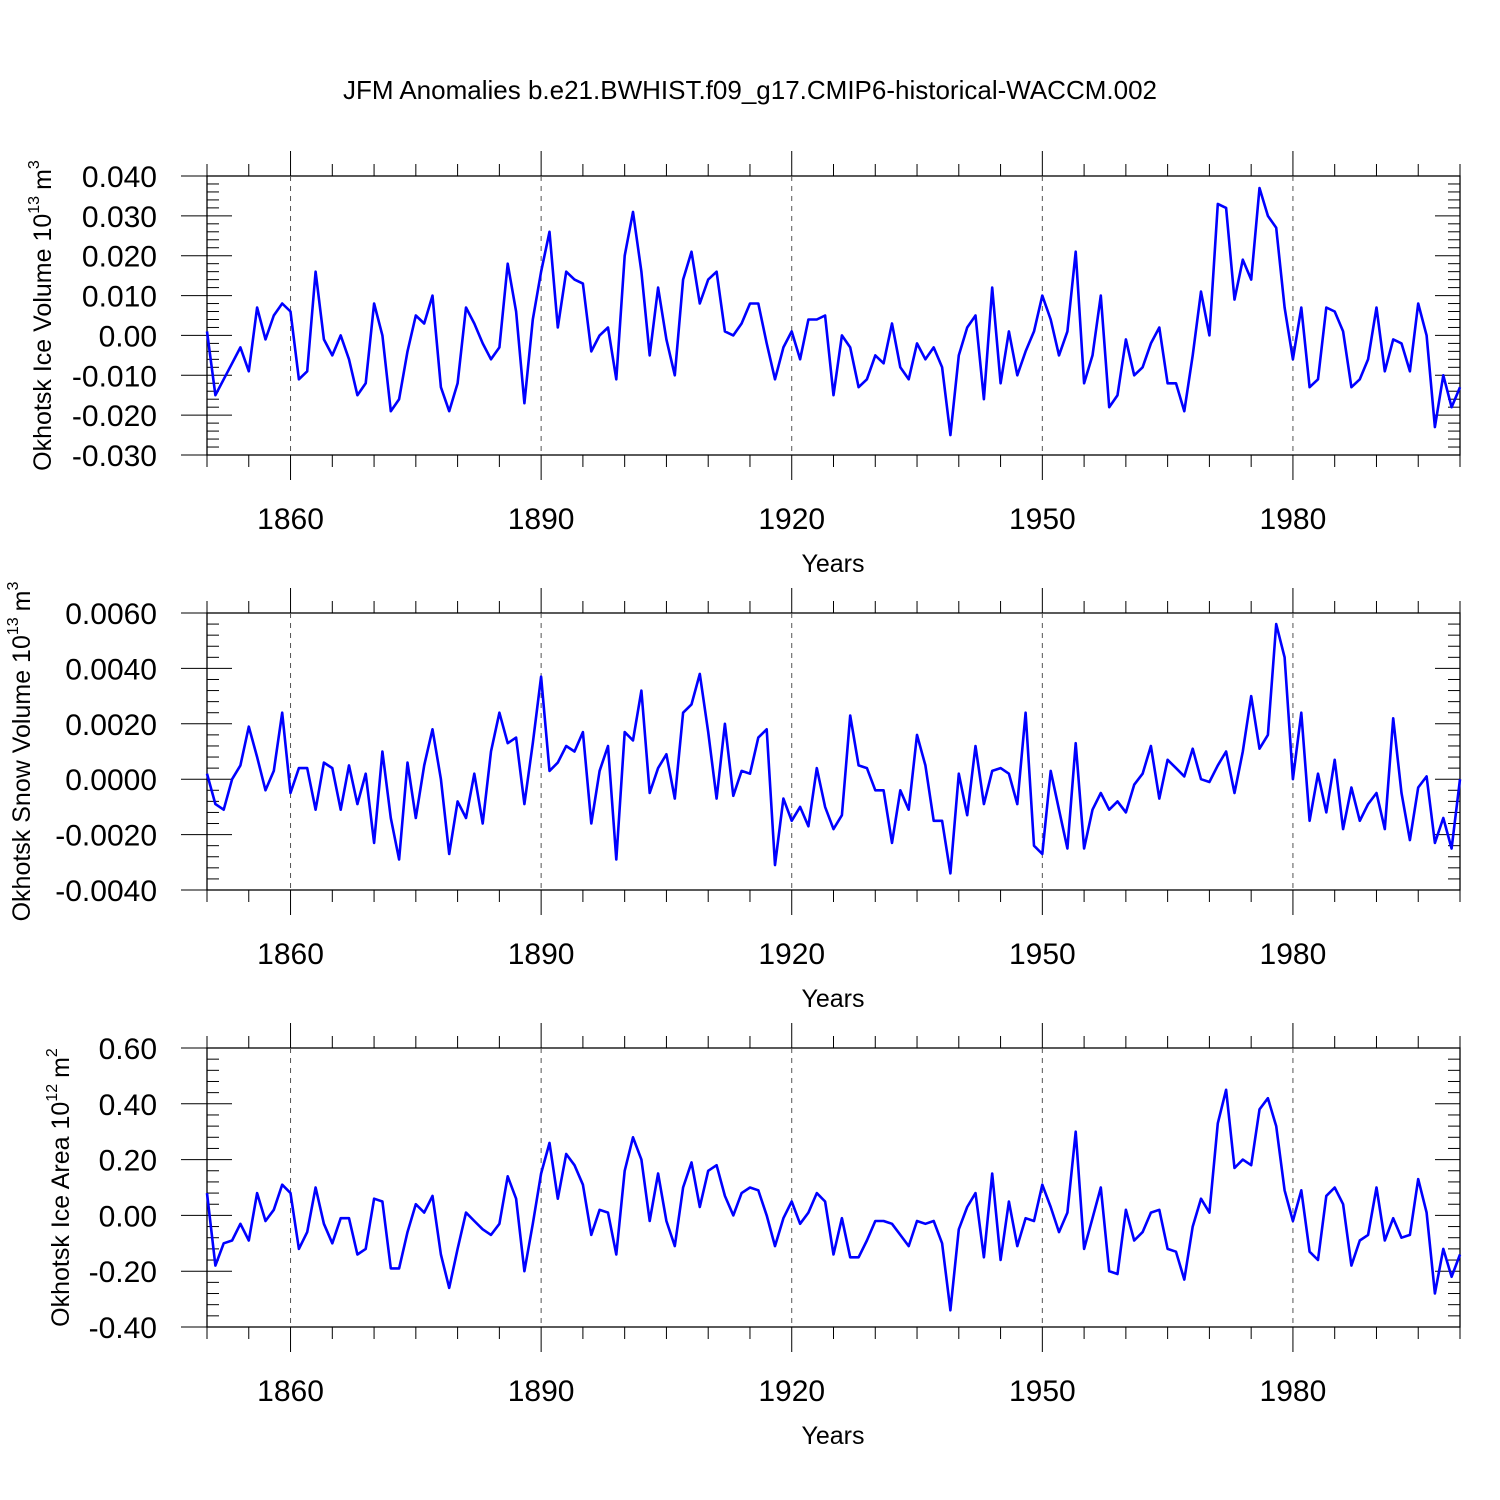  I want to click on y-axis-title-main: Okhotsk Ice Volume 10, so click(43, 342).